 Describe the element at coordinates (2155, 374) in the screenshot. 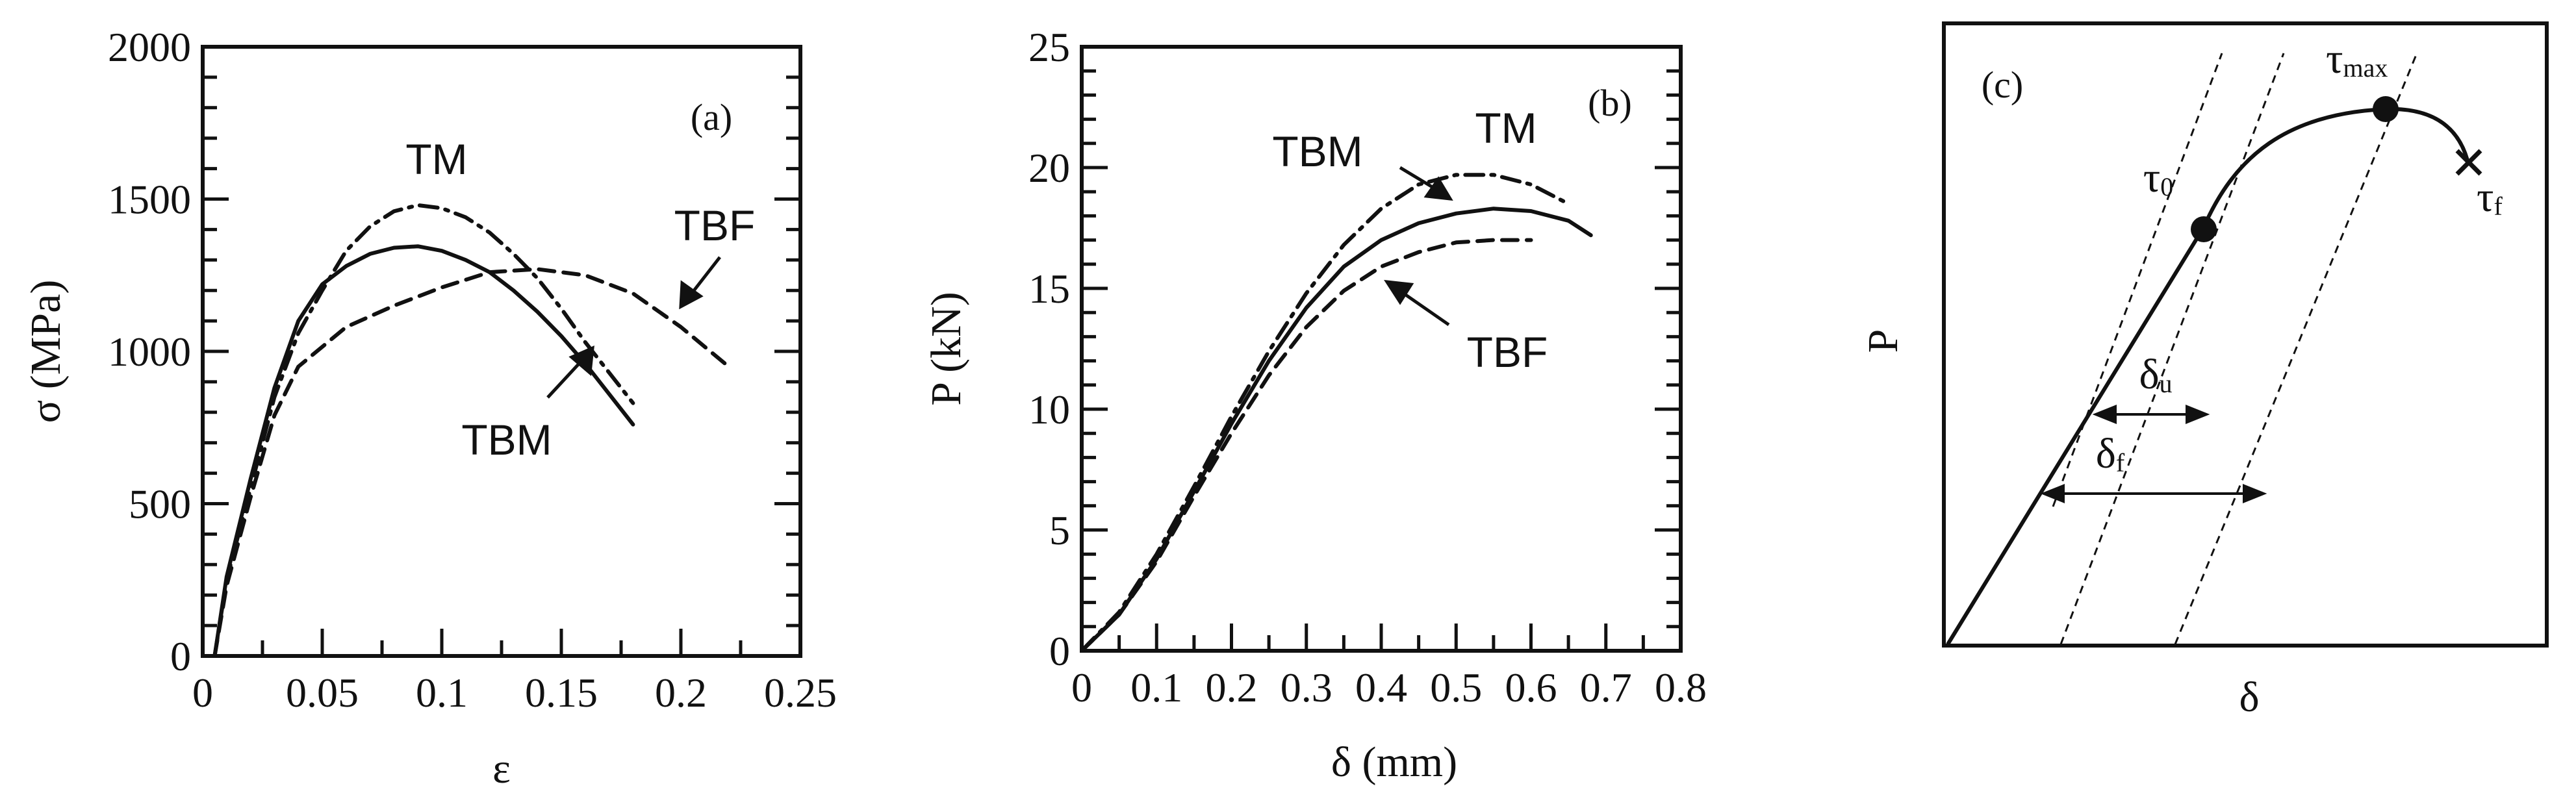

I see `panel-c-label-delta-u: δu` at that location.